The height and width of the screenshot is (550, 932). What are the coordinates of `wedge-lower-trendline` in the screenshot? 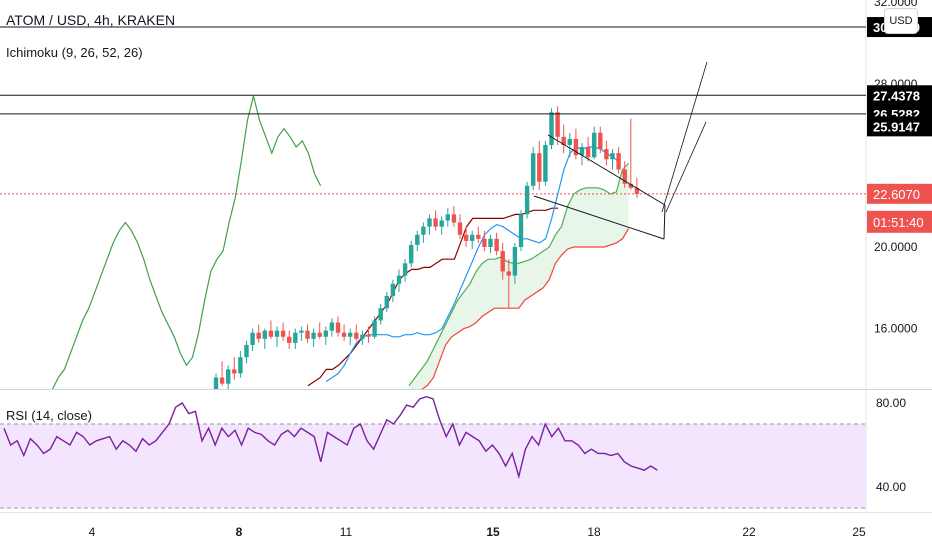 It's located at (599, 217).